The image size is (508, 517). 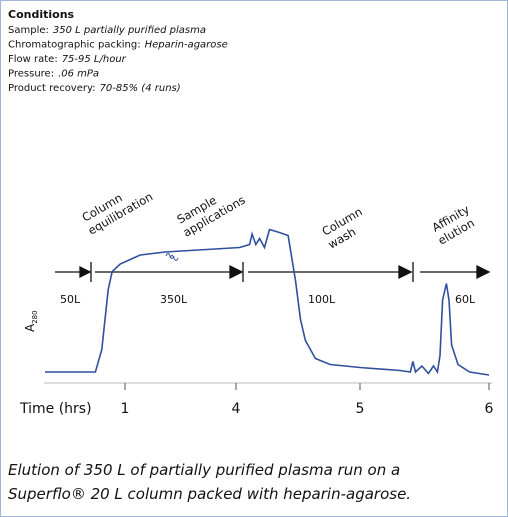 I want to click on y-label-main: A, so click(x=30, y=327).